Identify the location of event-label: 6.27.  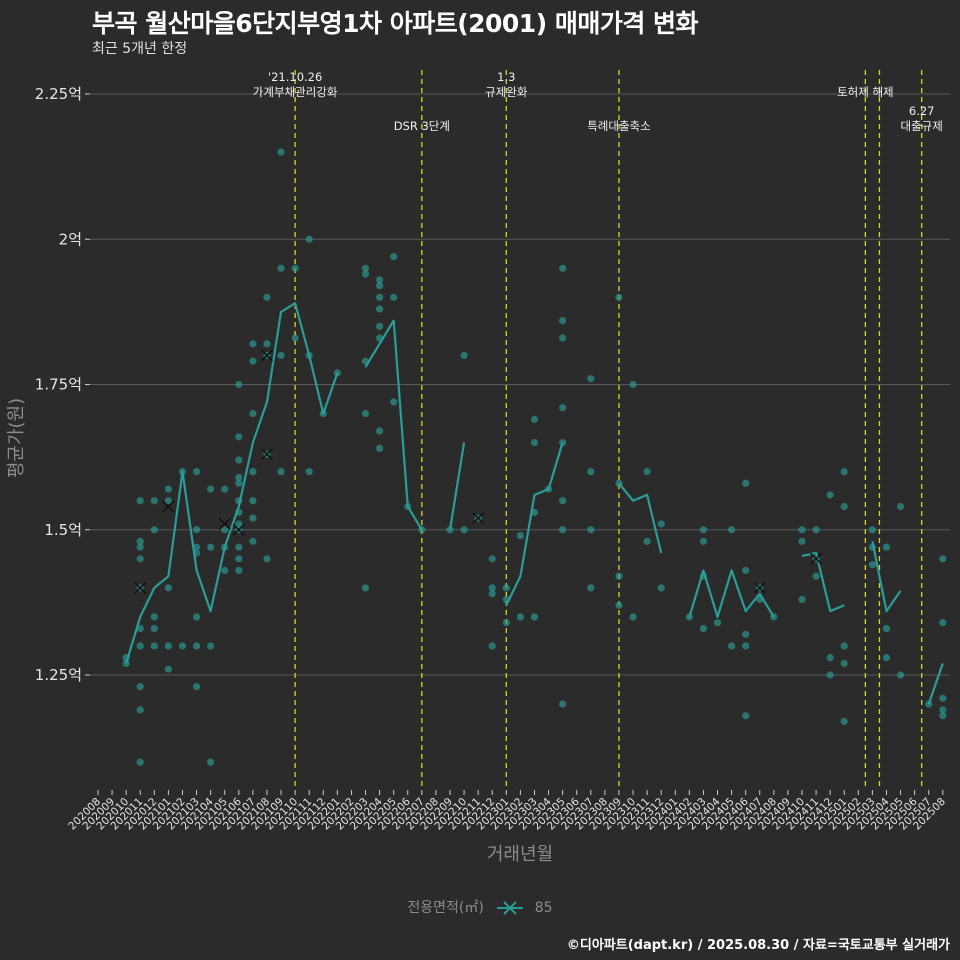
(922, 111).